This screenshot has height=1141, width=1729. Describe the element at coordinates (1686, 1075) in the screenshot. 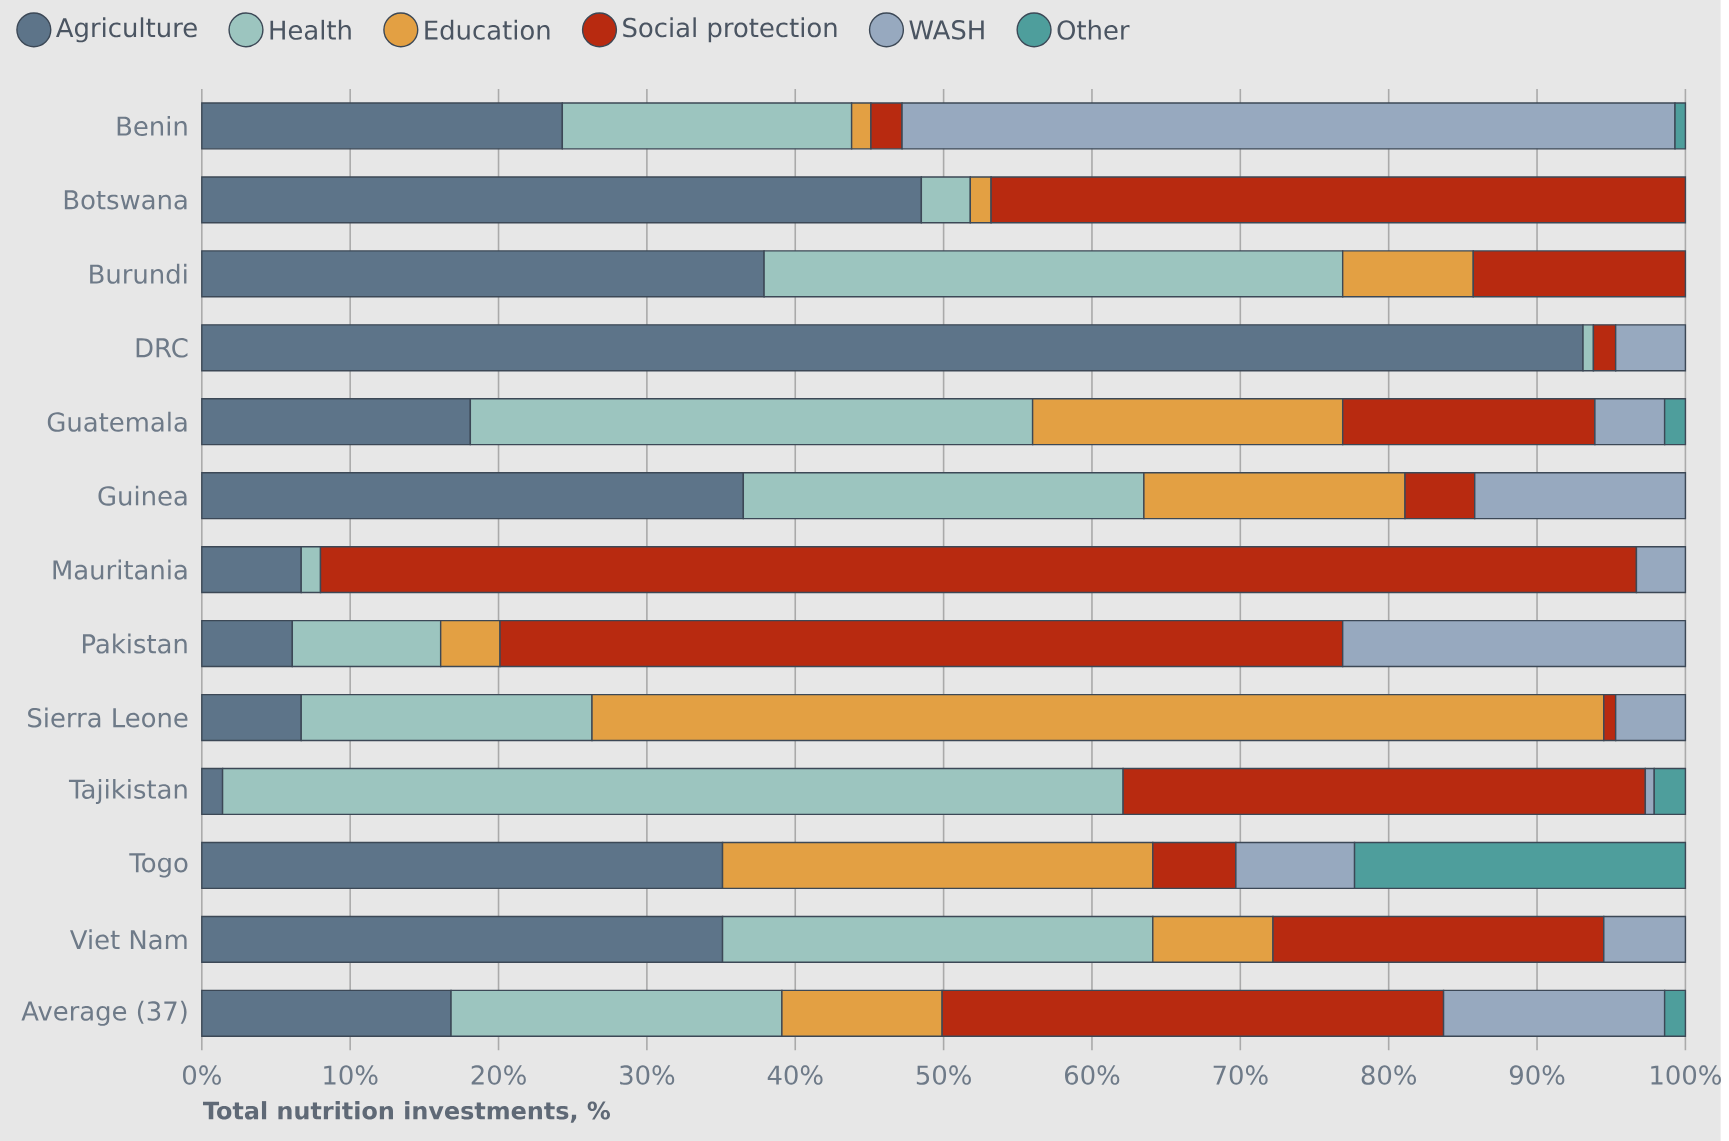

I see `x-tick-label: 100%` at that location.